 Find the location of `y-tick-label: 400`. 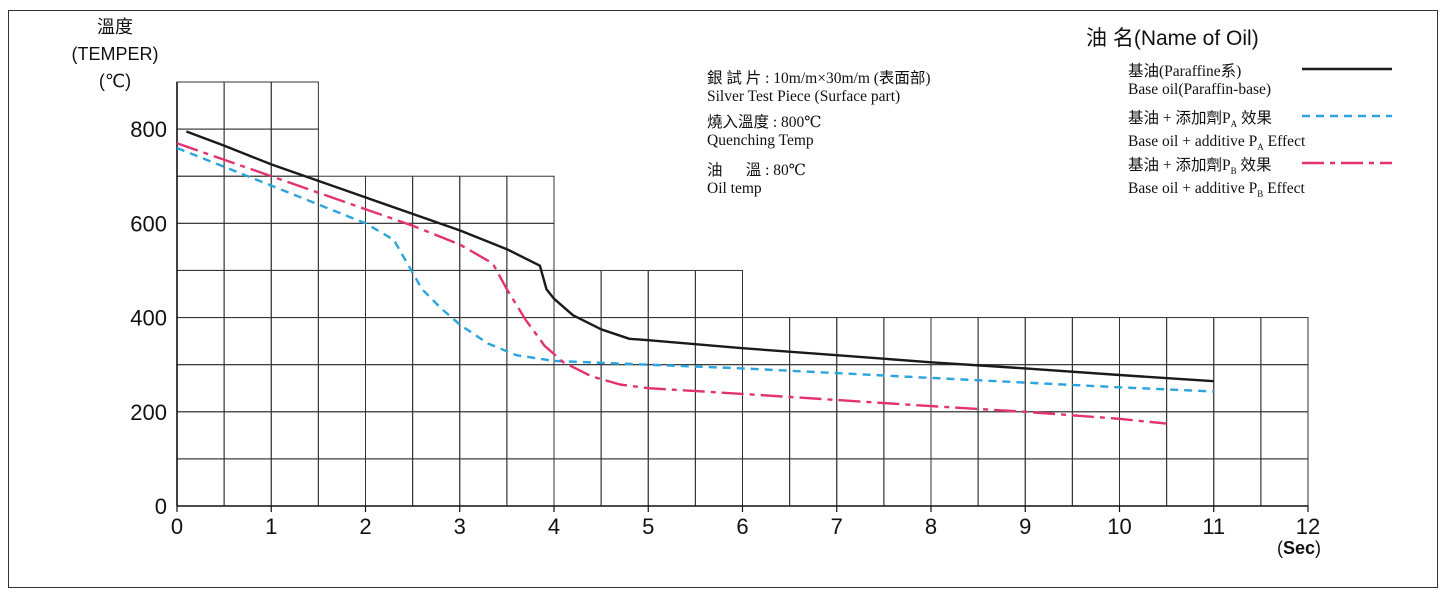

y-tick-label: 400 is located at coordinates (148, 318).